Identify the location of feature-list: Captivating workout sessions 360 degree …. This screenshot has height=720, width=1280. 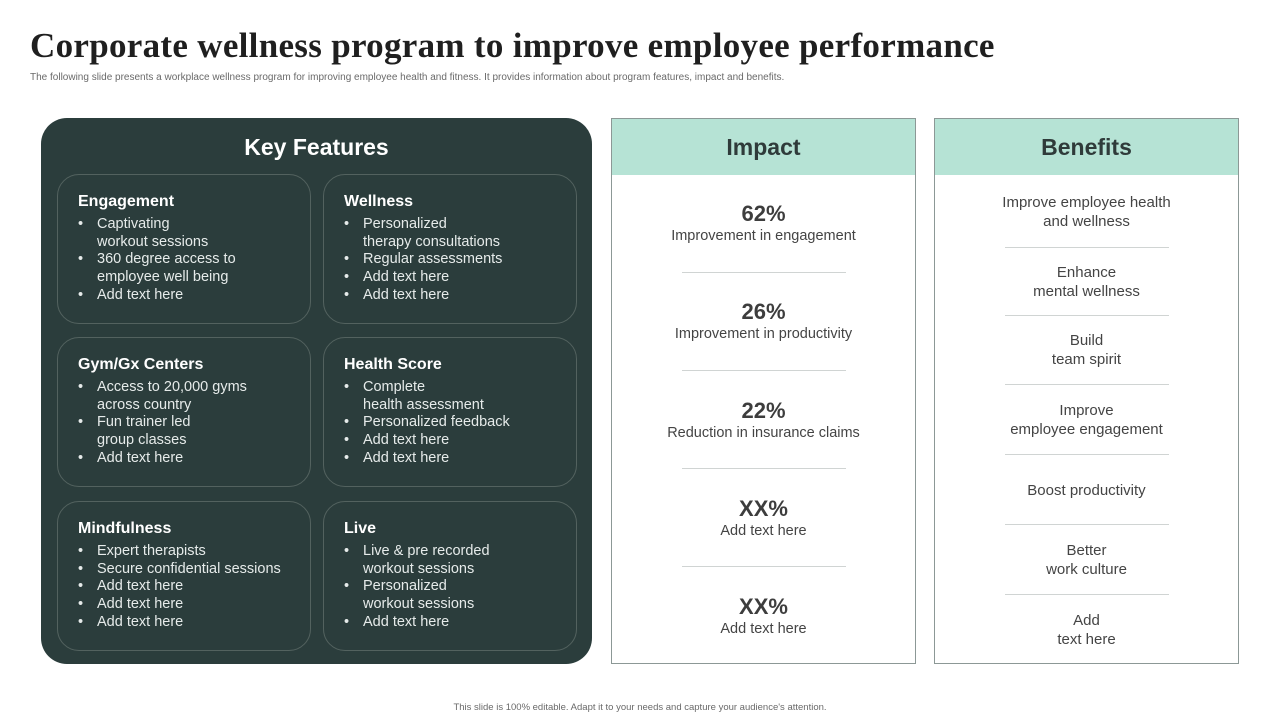
(189, 260).